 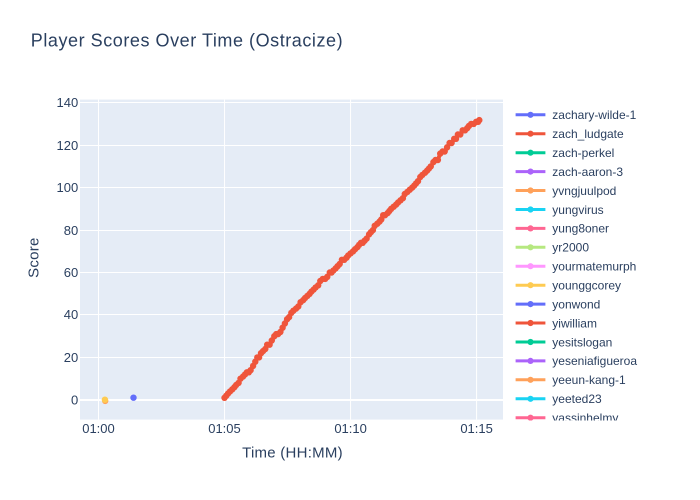 What do you see at coordinates (580, 229) in the screenshot?
I see `svg-text: yung8oner` at bounding box center [580, 229].